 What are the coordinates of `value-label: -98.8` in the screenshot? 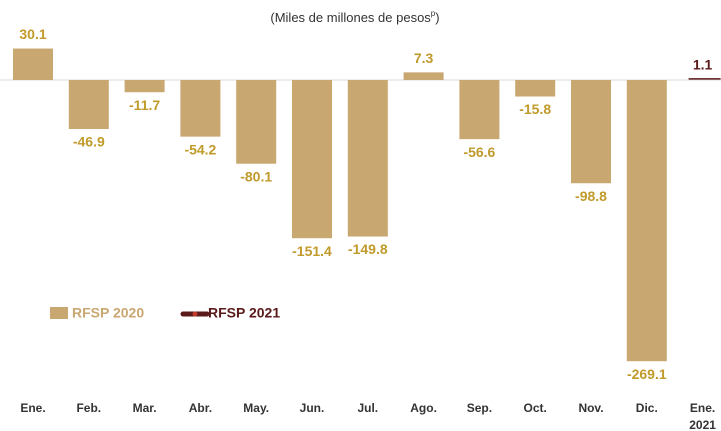 It's located at (591, 196).